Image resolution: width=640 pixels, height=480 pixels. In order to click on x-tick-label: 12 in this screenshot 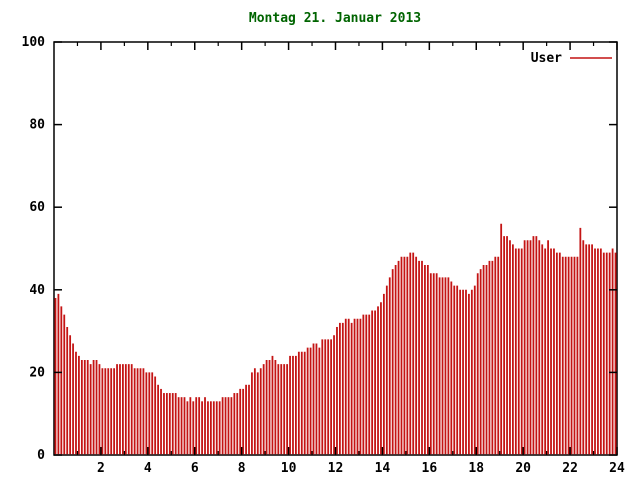, I will do `click(336, 468)`.